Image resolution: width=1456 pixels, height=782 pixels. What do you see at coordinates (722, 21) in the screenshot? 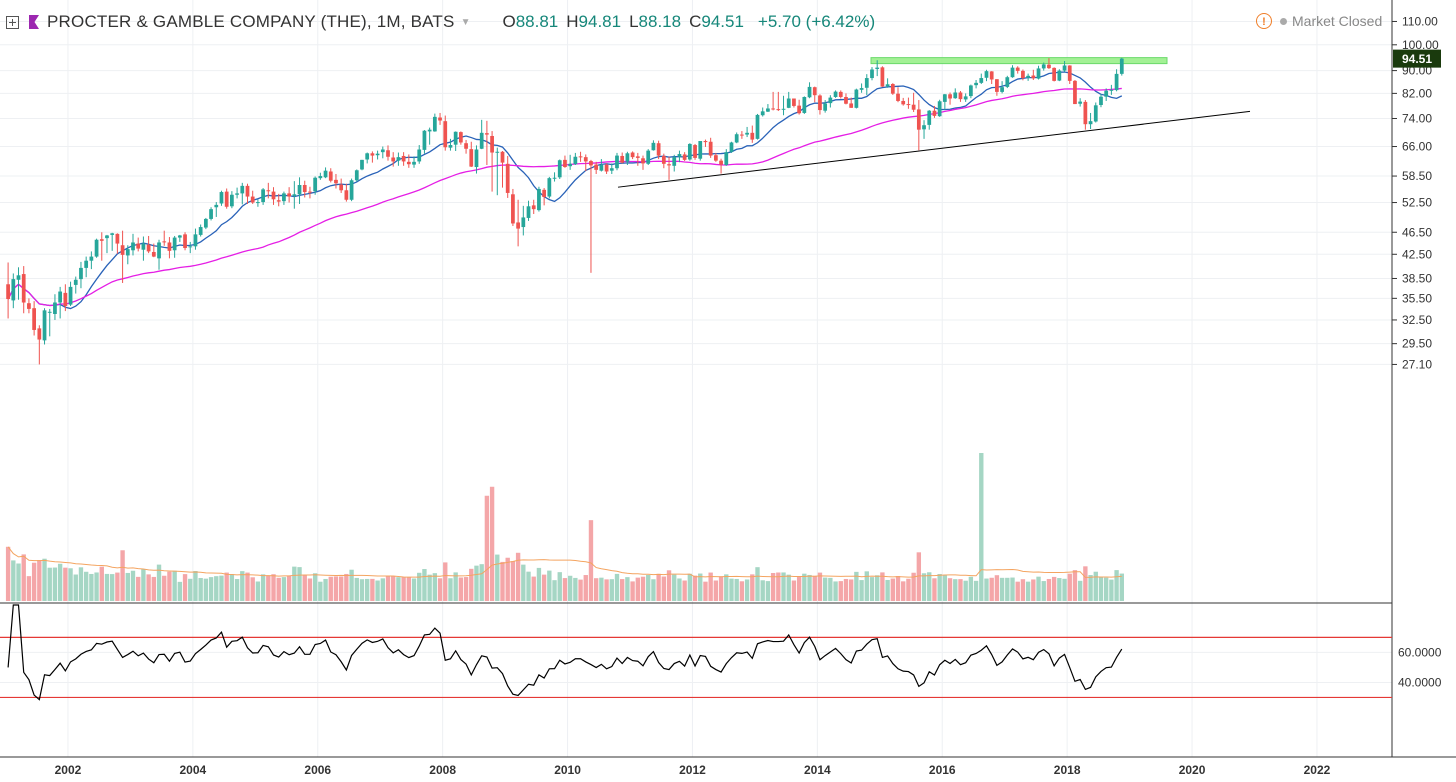
I see `close-value: 94.51` at bounding box center [722, 21].